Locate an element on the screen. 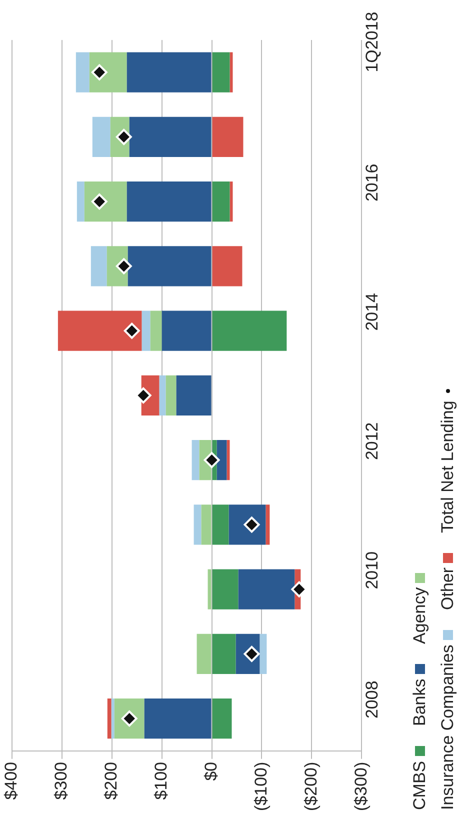  y-tick-label: 2010 is located at coordinates (372, 570).